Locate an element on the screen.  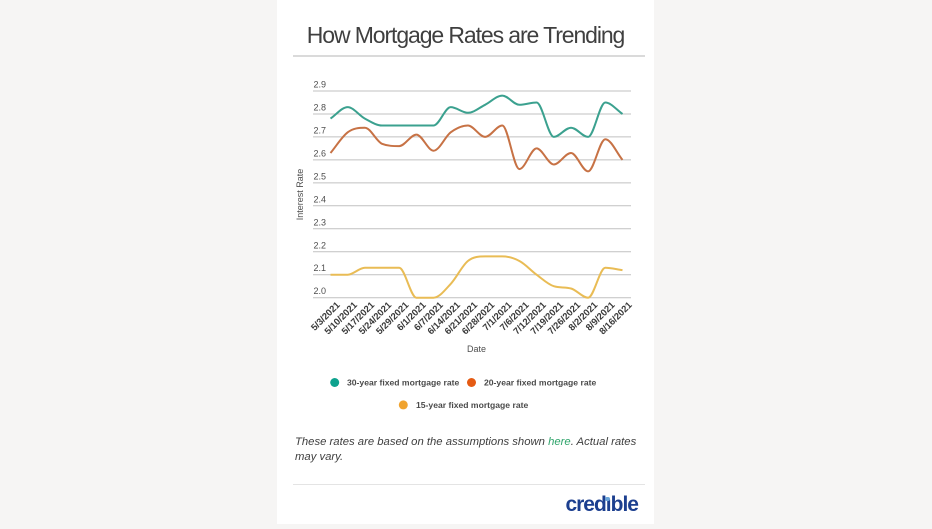
svg-text: 20-year fixed mortgage rate is located at coordinates (540, 383).